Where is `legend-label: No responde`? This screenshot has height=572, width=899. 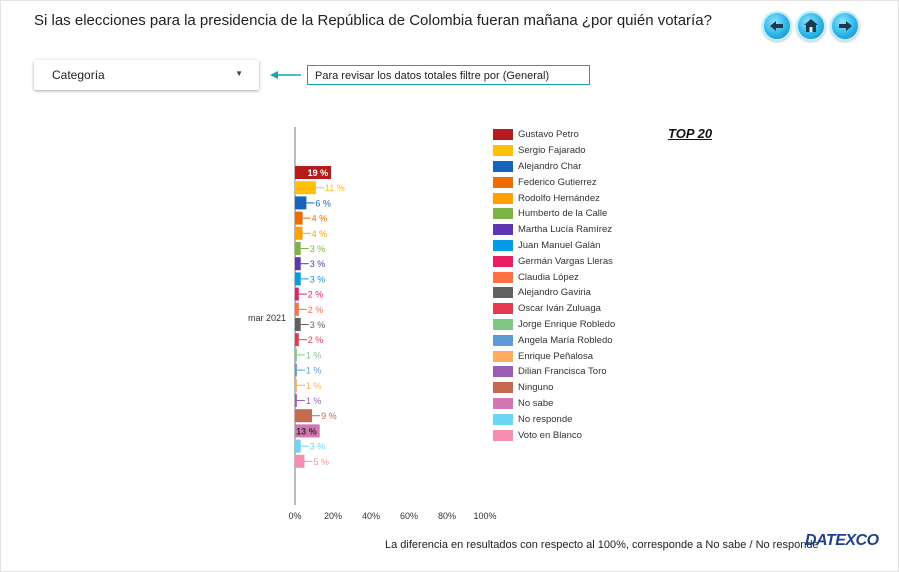 legend-label: No responde is located at coordinates (545, 419).